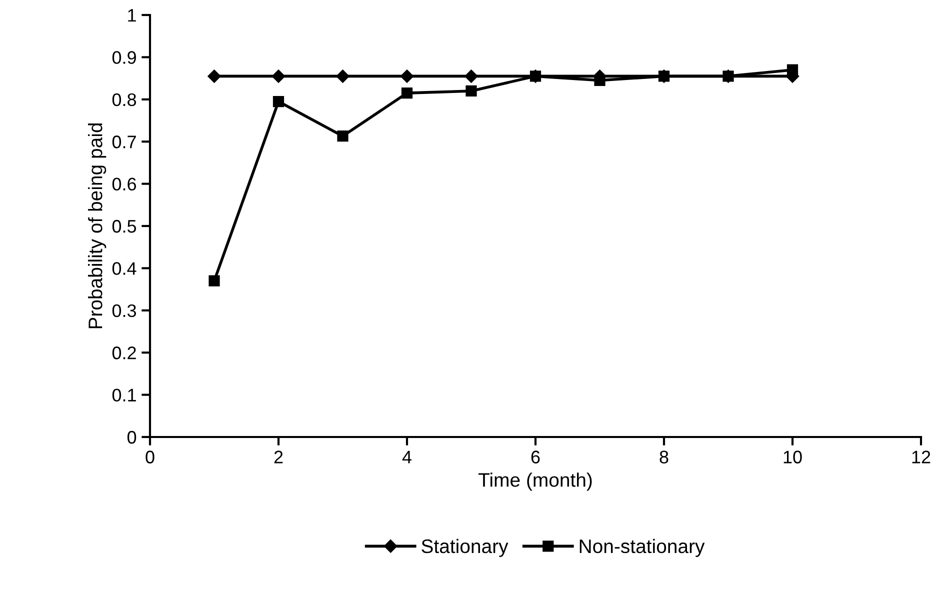  What do you see at coordinates (407, 457) in the screenshot?
I see `x-tick-label: 4` at bounding box center [407, 457].